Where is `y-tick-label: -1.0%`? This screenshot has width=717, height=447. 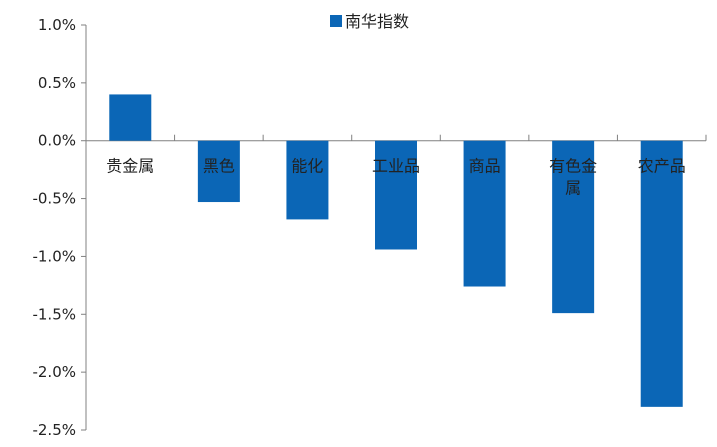 y-tick-label: -1.0% is located at coordinates (54, 256).